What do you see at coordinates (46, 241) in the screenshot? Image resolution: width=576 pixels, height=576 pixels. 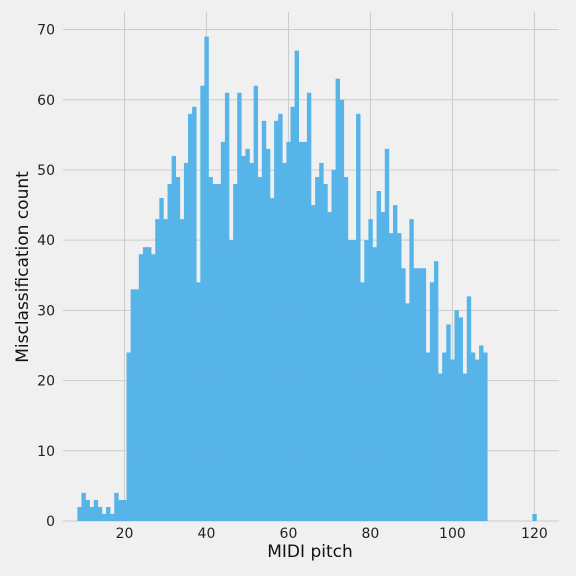 I see `y-tick-label: 40` at bounding box center [46, 241].